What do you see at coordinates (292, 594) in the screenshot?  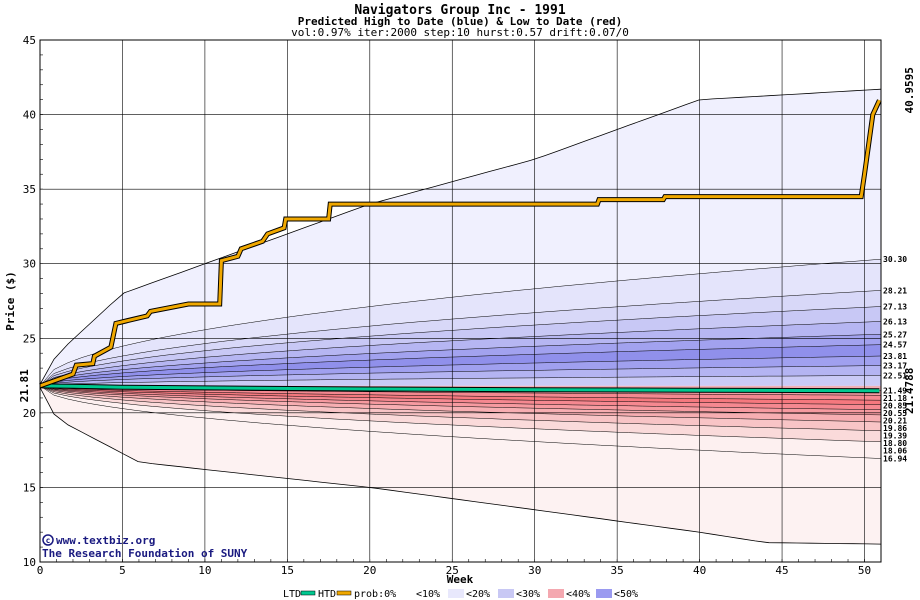 I see `legend-ltd-label: LTD` at bounding box center [292, 594].